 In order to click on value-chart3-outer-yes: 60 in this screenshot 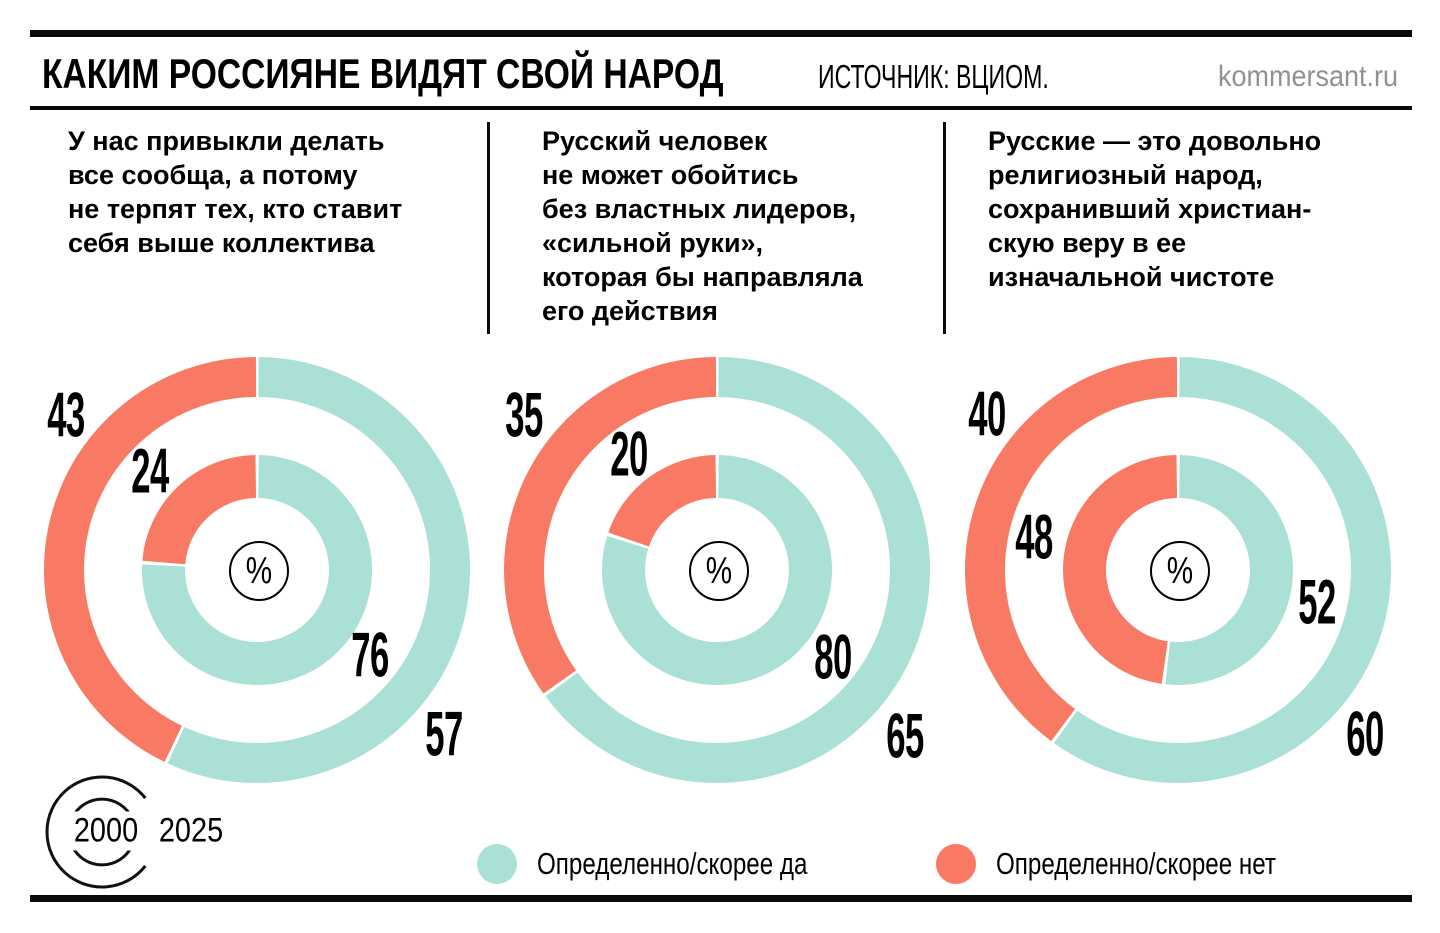, I will do `click(1365, 734)`.